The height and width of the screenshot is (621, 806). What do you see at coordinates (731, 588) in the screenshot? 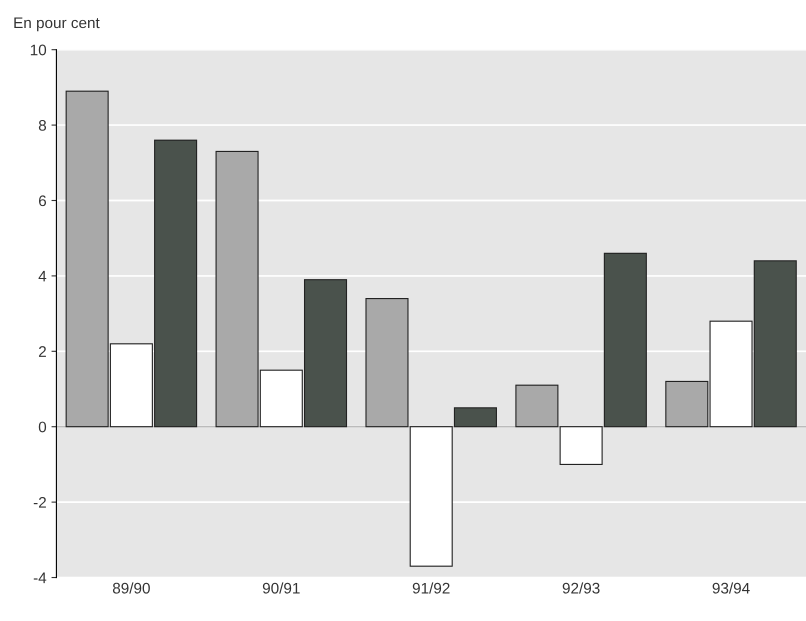
I see `x-tick-label: 93/94` at bounding box center [731, 588].